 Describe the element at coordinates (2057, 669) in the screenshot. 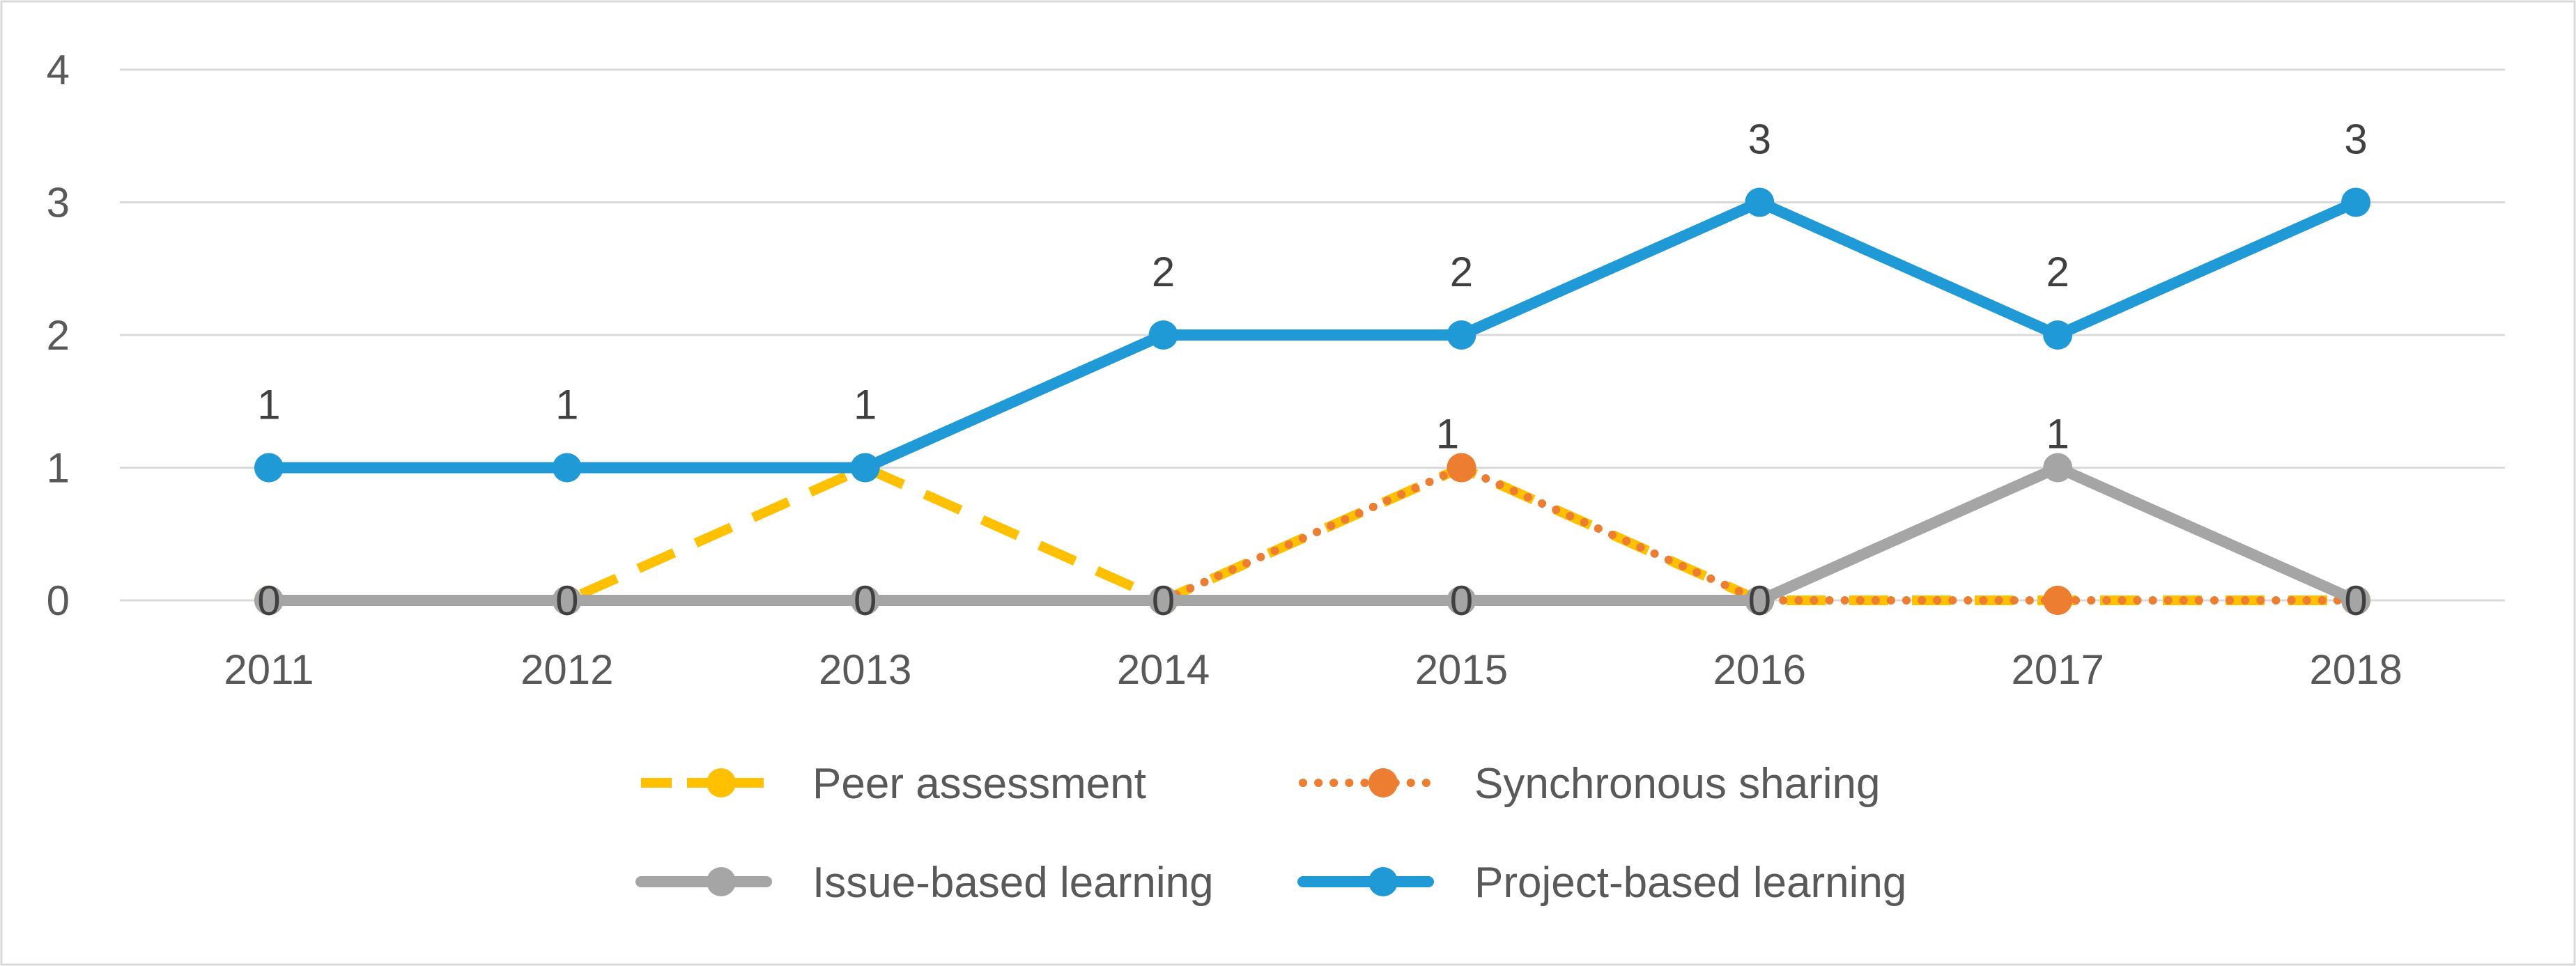

I see `x-tick-label: 2017` at that location.